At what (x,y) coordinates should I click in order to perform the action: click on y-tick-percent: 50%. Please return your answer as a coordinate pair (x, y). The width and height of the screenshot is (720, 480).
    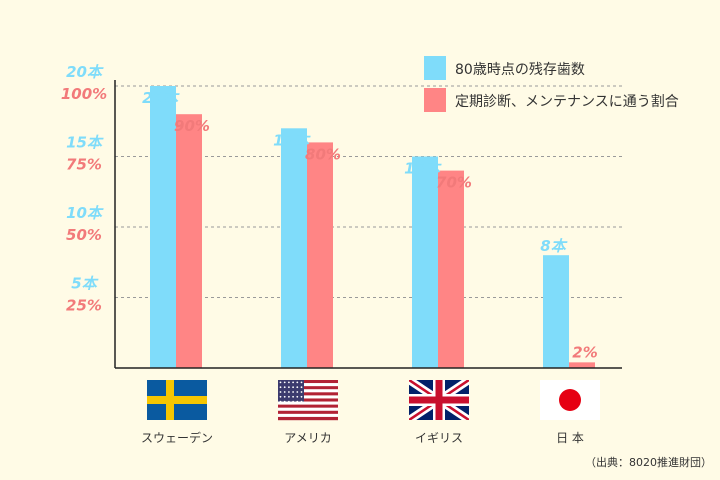
    Looking at the image, I should click on (84, 235).